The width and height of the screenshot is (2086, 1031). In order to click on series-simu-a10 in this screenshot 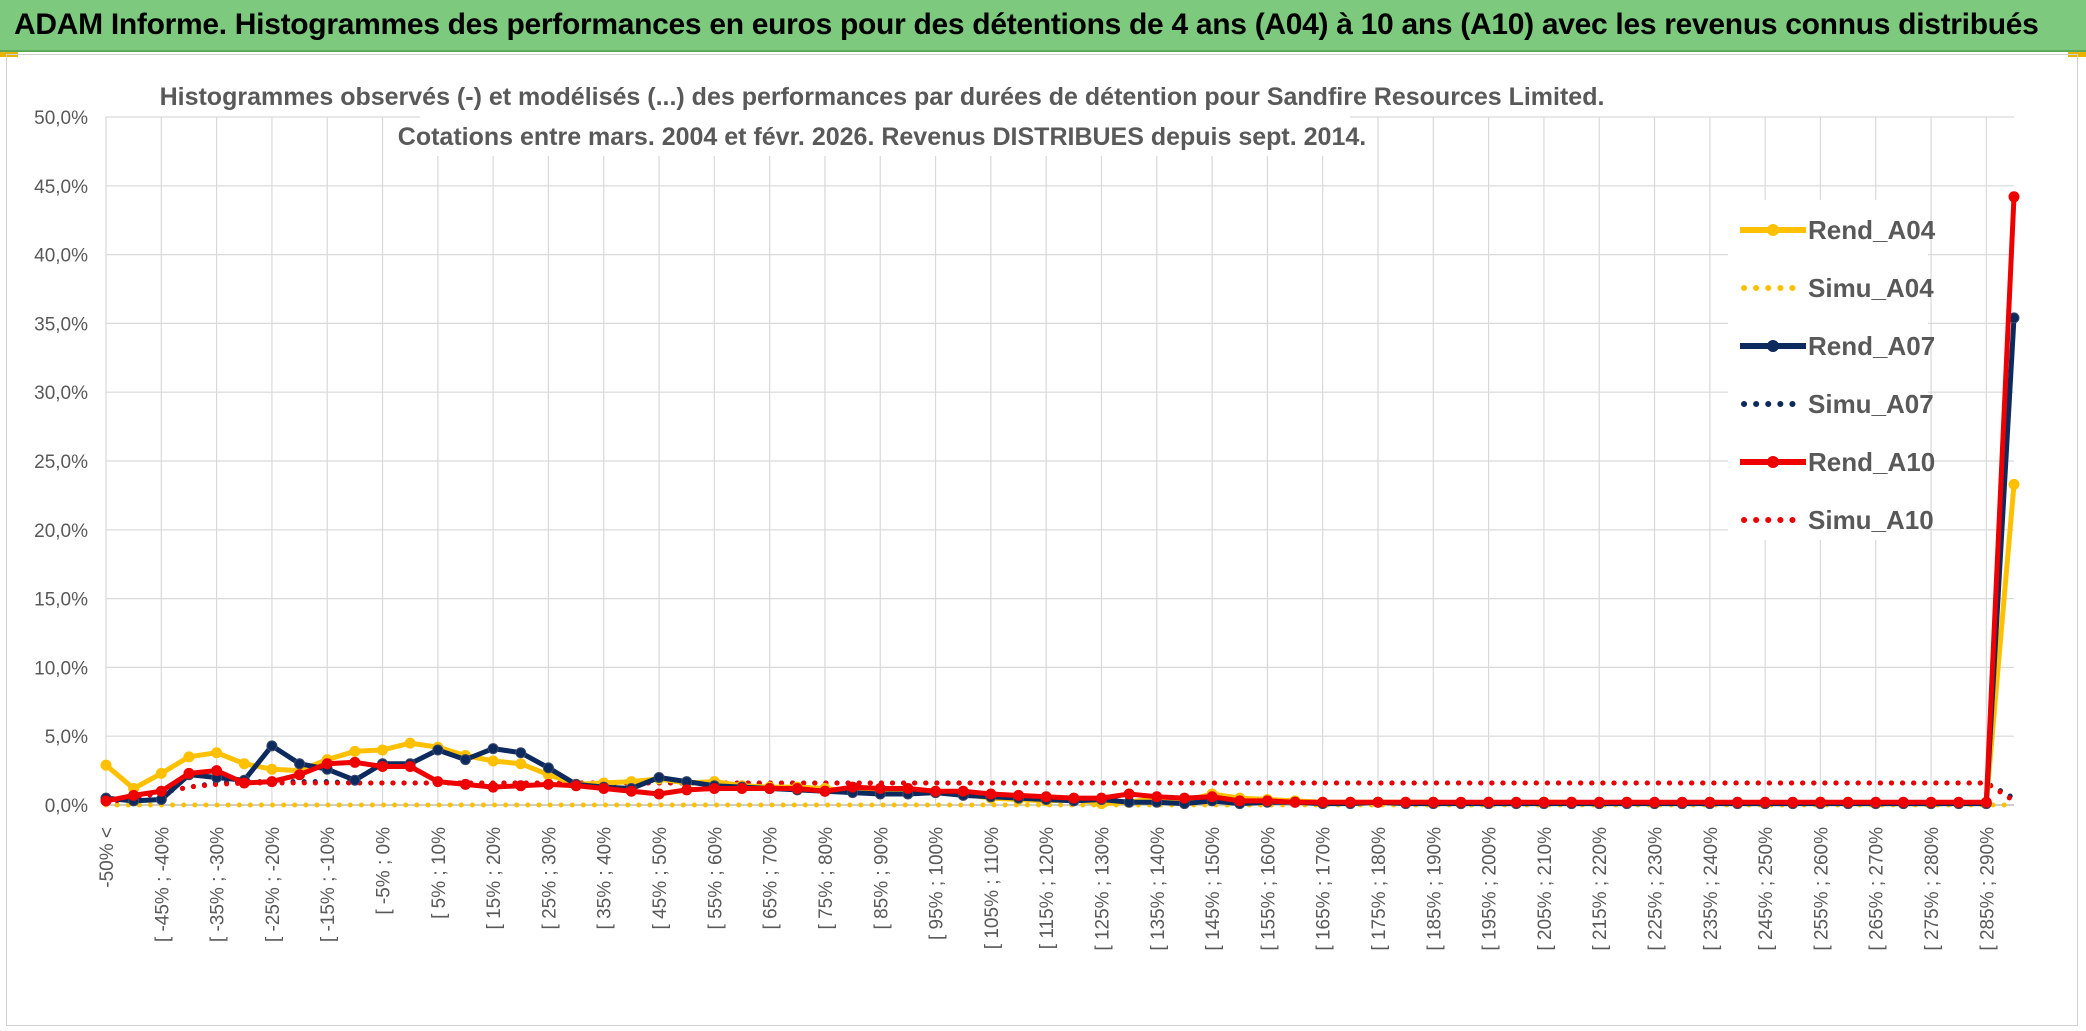, I will do `click(1060, 792)`.